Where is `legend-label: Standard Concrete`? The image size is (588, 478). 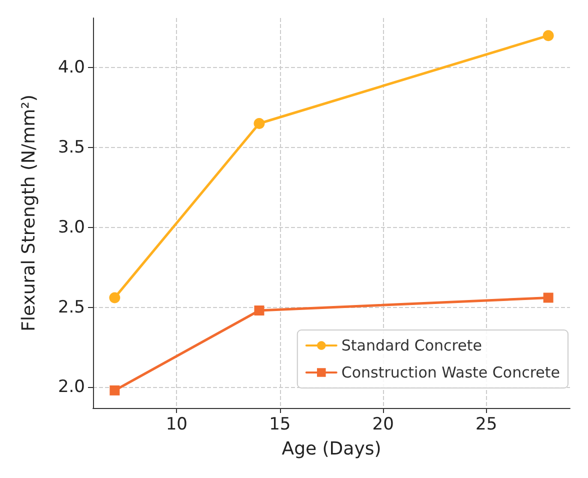
legend-label: Standard Concrete is located at coordinates (411, 345).